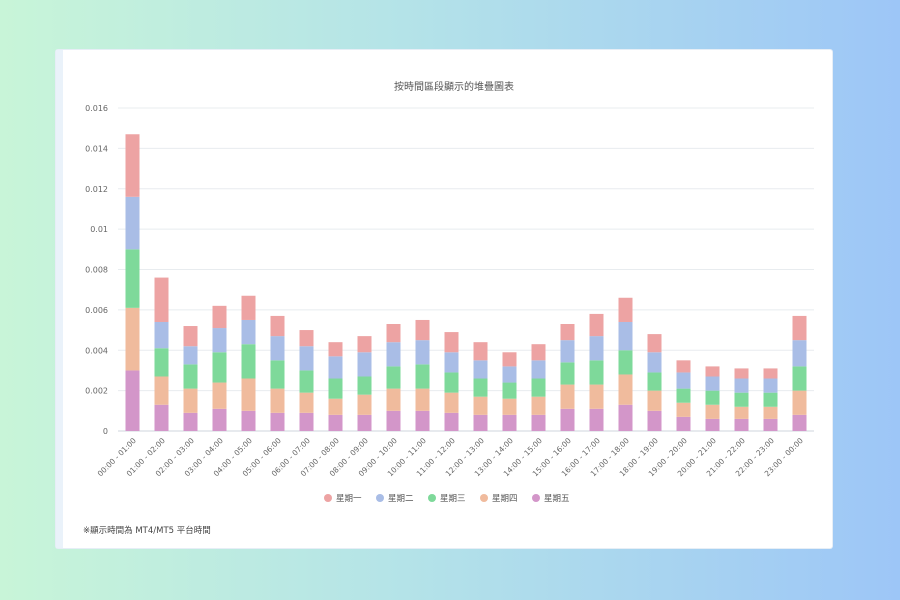  Describe the element at coordinates (447, 499) in the screenshot. I see `legend-item: 星期三` at that location.